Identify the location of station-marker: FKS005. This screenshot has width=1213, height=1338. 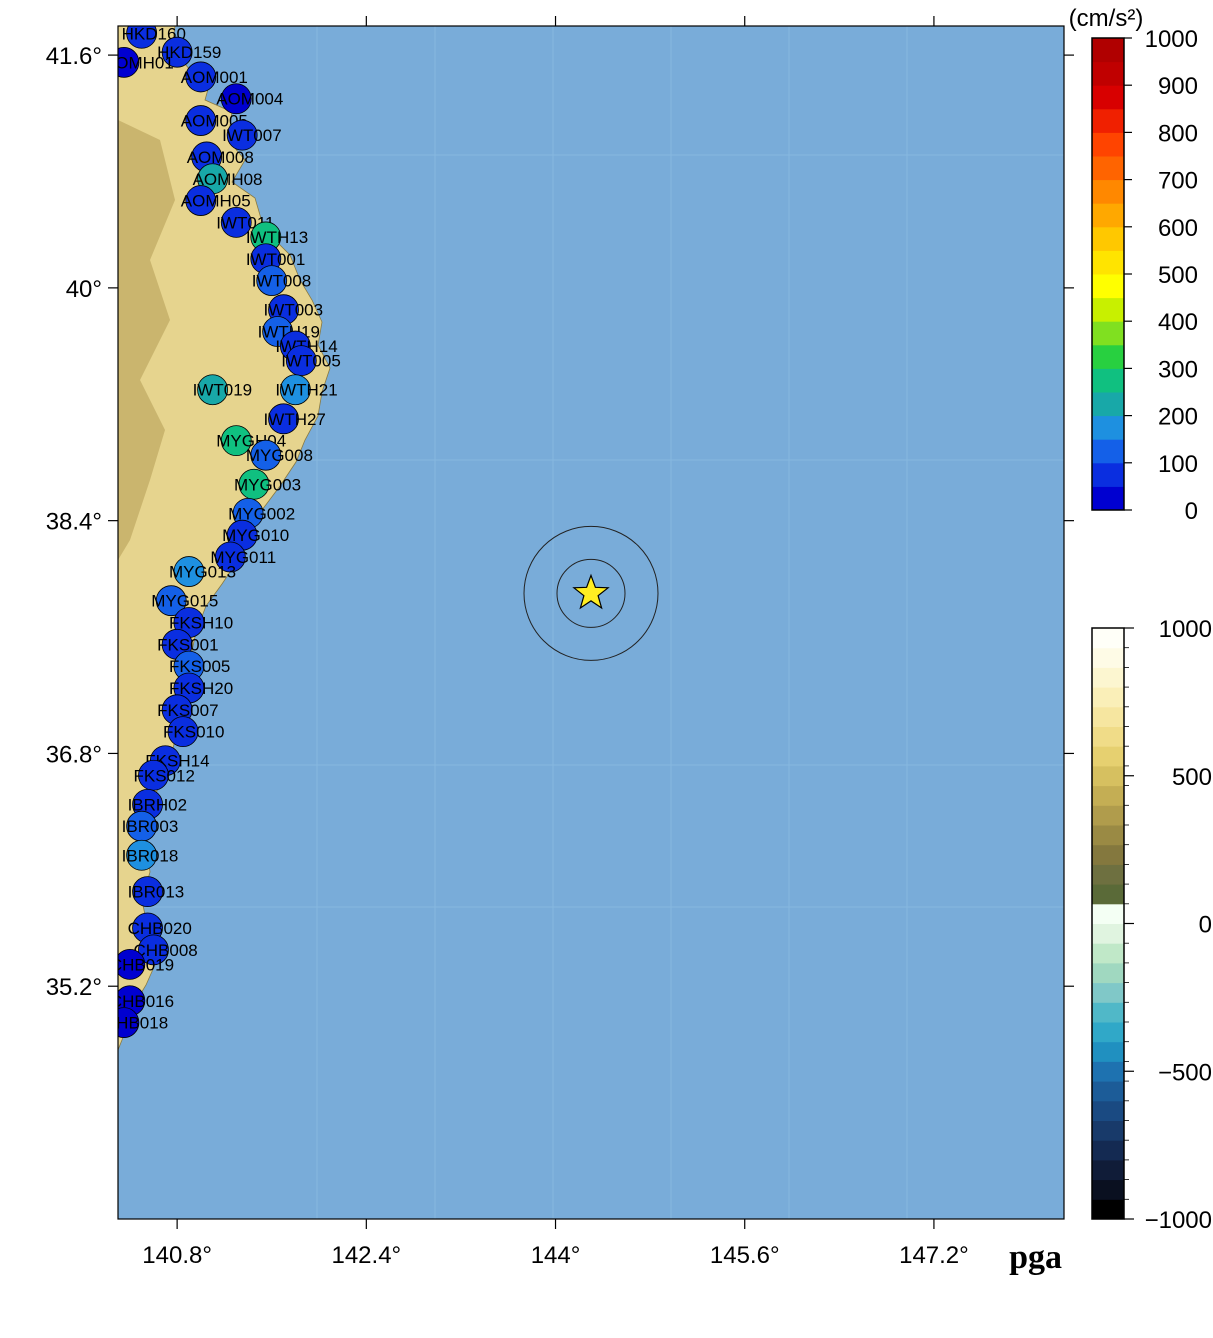
(199, 666).